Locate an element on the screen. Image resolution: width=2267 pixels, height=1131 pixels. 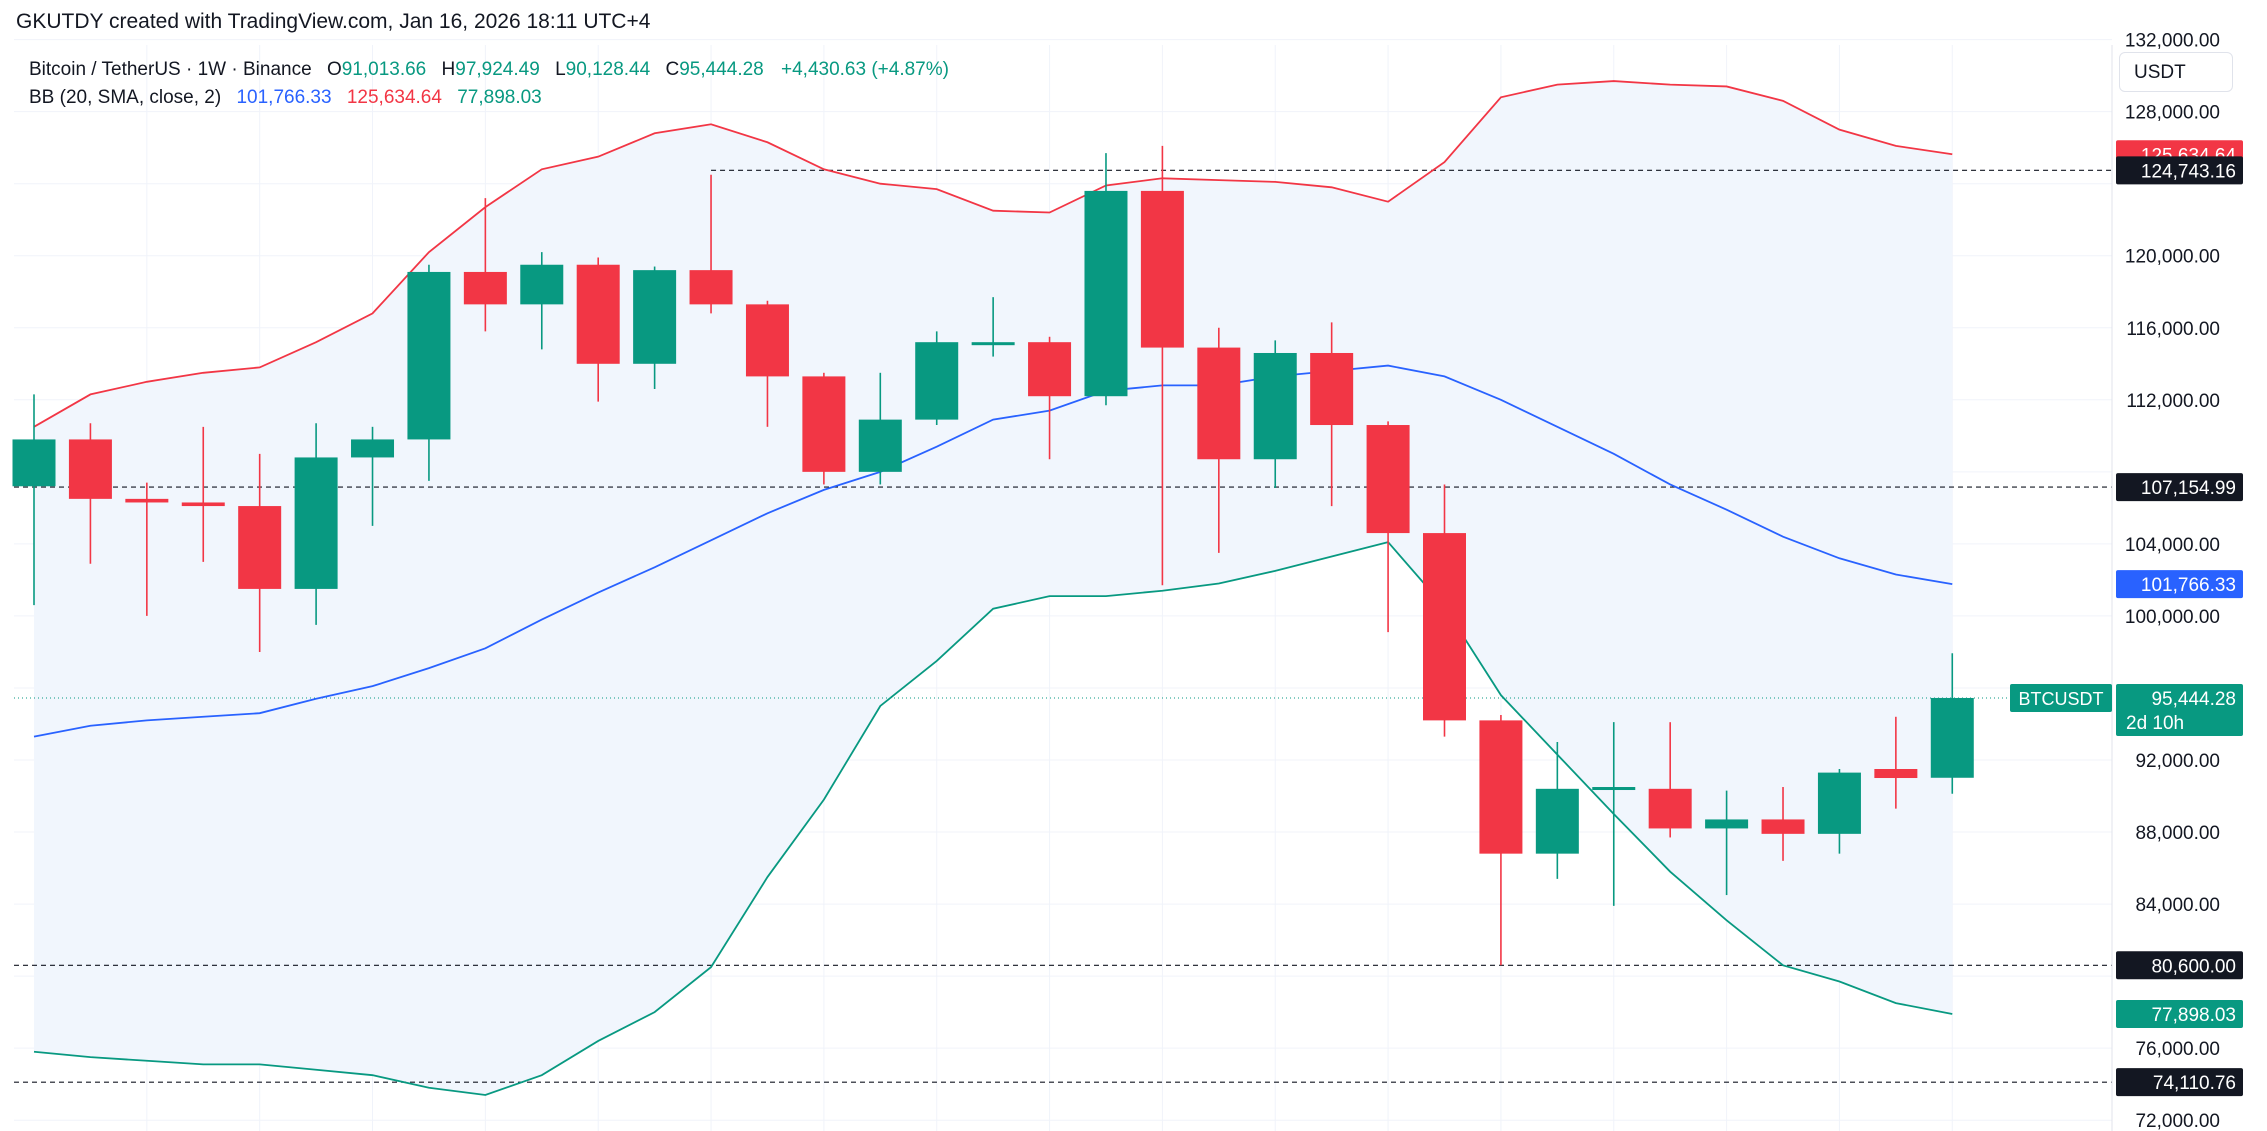
current-price-label: 95,444.28 is located at coordinates (2193, 699).